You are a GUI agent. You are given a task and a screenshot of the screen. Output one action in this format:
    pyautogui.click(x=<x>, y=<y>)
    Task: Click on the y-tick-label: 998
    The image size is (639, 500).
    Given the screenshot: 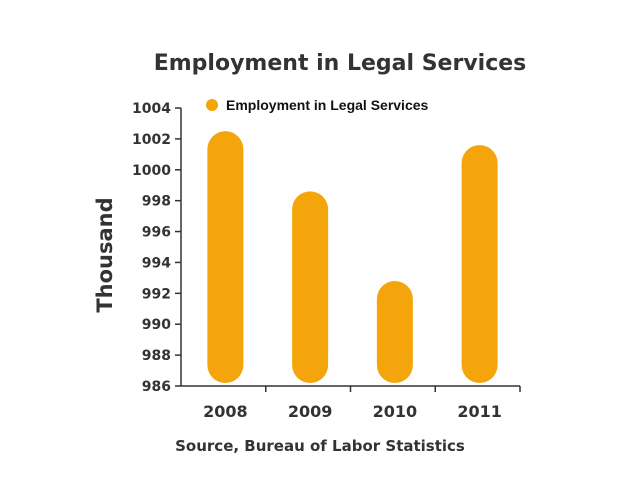 What is the action you would take?
    pyautogui.click(x=156, y=202)
    